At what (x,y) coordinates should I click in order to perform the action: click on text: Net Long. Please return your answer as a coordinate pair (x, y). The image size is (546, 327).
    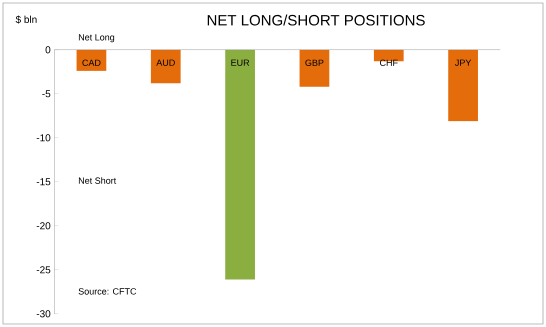
    Looking at the image, I should click on (96, 38).